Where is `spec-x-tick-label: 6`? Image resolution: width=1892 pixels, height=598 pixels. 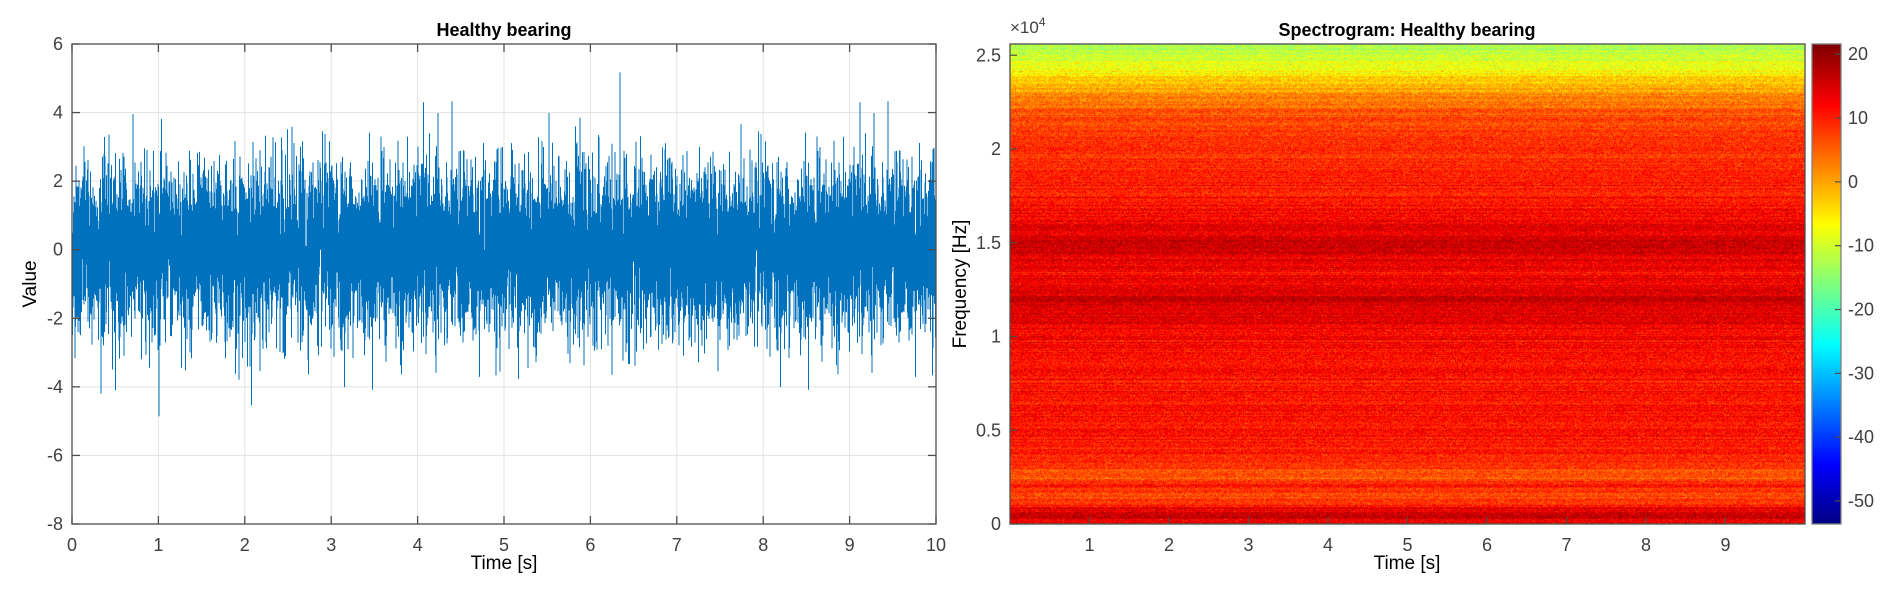 spec-x-tick-label: 6 is located at coordinates (1487, 545).